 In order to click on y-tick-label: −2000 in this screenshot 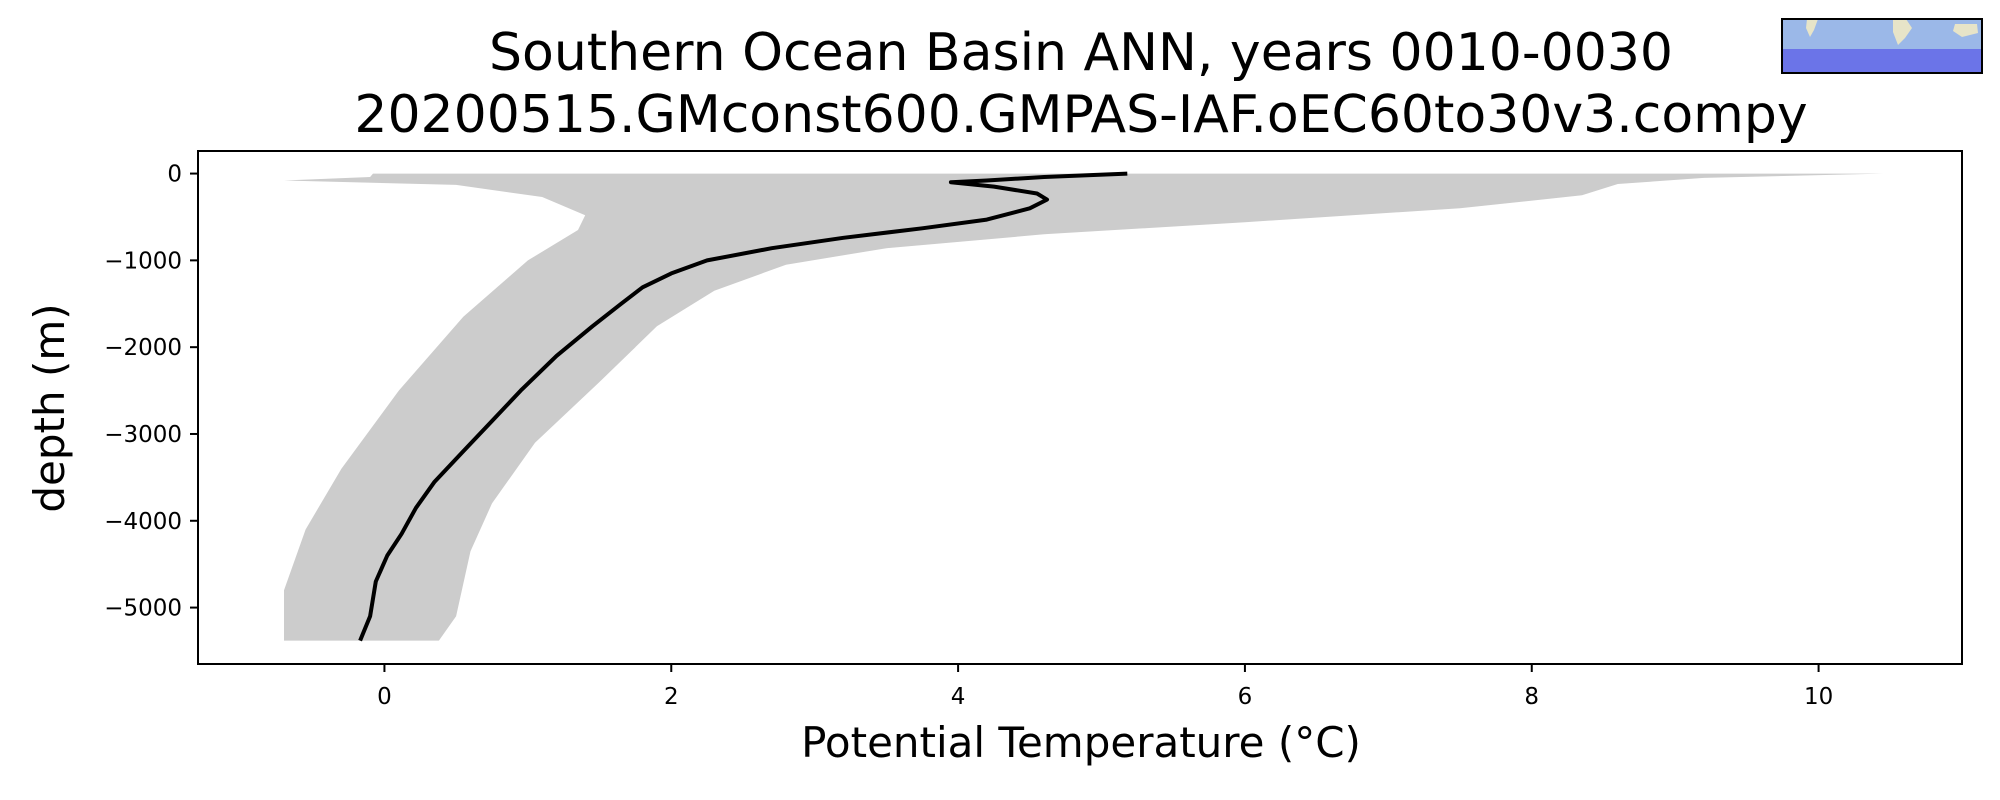, I will do `click(143, 348)`.